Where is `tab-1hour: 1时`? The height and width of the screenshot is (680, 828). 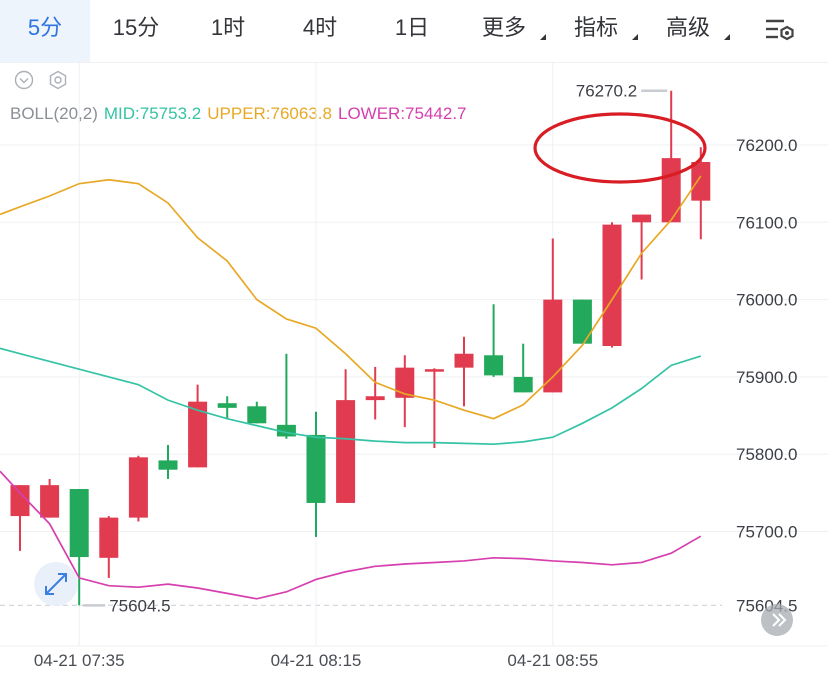
tab-1hour: 1时 is located at coordinates (228, 31).